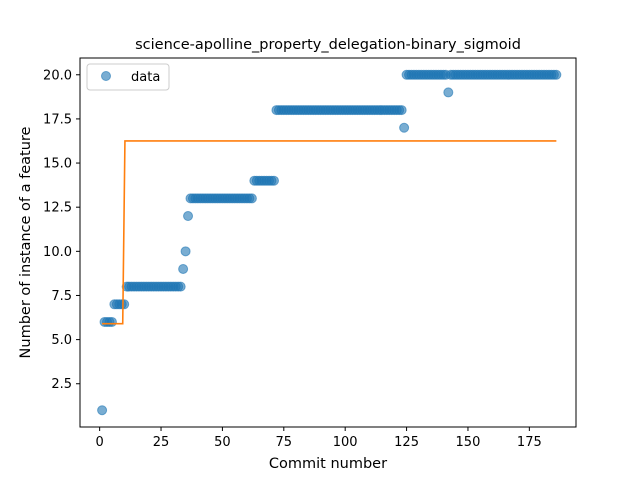 Image resolution: width=640 pixels, height=480 pixels. I want to click on y-tick-label: 10.0, so click(57, 252).